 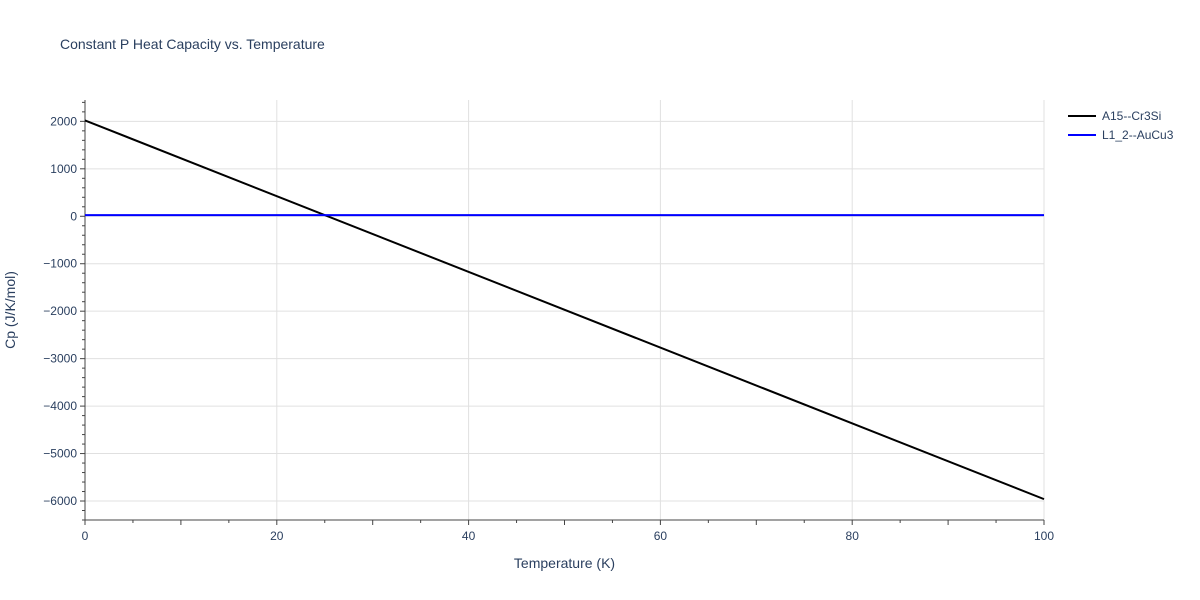 I want to click on y-axis-title: Cp (J/K/mol), so click(x=10, y=310).